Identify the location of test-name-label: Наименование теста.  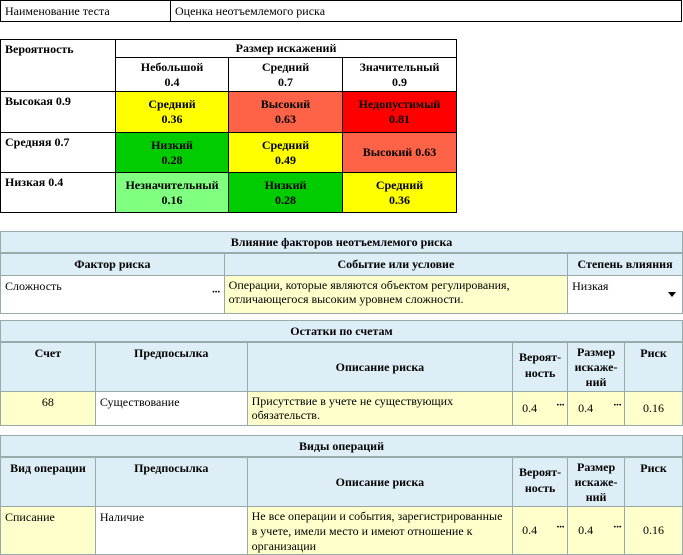
(85, 11).